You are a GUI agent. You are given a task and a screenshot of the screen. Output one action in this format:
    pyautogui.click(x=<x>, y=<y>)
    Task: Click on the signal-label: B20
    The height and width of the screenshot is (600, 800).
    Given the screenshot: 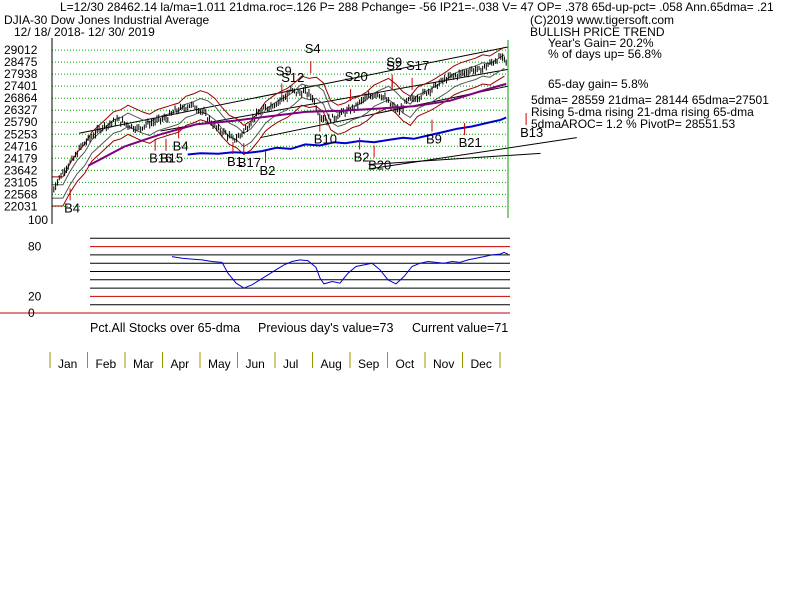 What is the action you would take?
    pyautogui.click(x=379, y=164)
    